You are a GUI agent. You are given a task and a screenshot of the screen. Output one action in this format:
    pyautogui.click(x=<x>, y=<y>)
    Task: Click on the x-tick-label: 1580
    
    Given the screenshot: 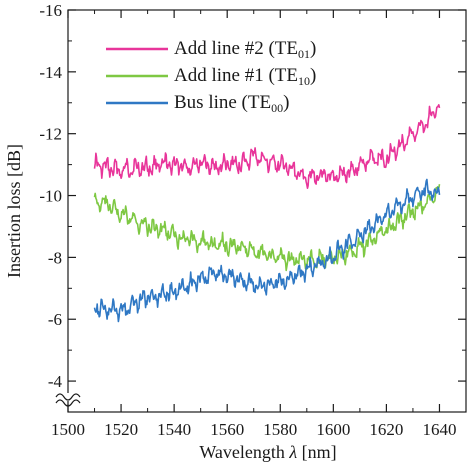 What is the action you would take?
    pyautogui.click(x=280, y=429)
    